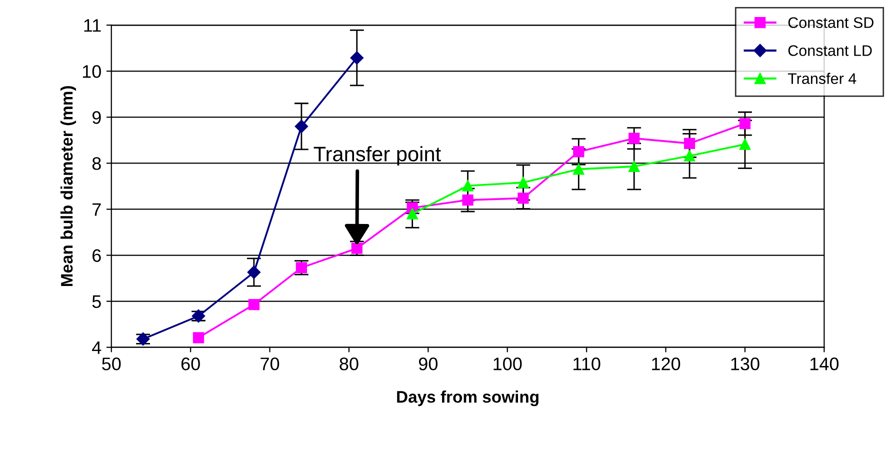 This screenshot has width=891, height=457. Describe the element at coordinates (190, 364) in the screenshot. I see `x-tick-label: 60` at that location.